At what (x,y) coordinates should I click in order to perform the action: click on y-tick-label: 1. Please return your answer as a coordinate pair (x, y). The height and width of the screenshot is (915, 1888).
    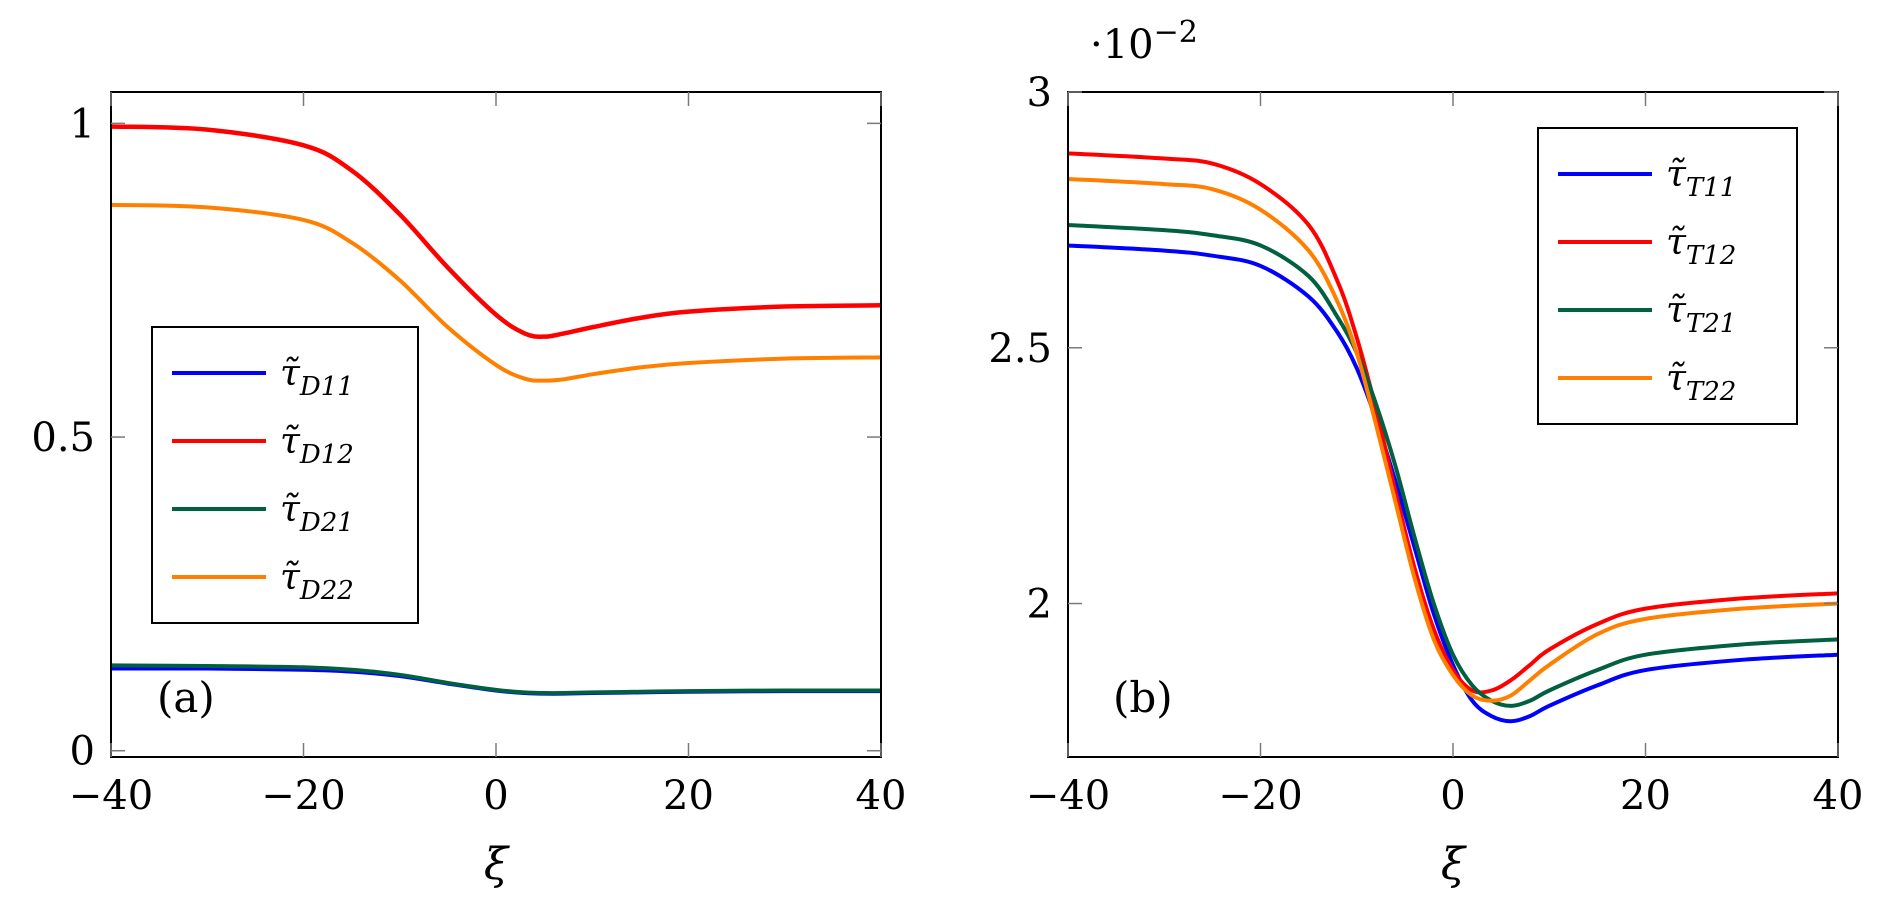
    Looking at the image, I should click on (82, 124).